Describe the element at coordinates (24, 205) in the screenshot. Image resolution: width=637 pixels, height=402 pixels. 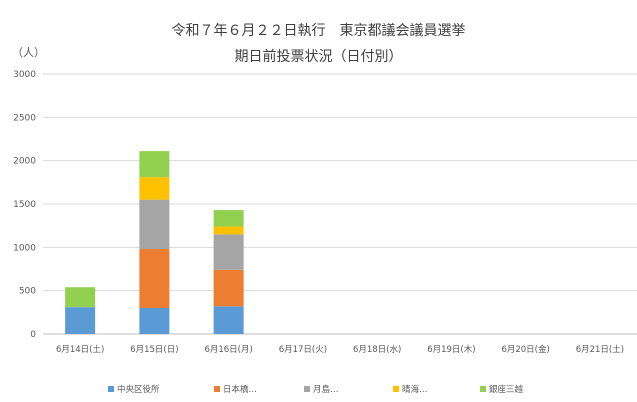
I see `y-tick-label: 1500` at that location.